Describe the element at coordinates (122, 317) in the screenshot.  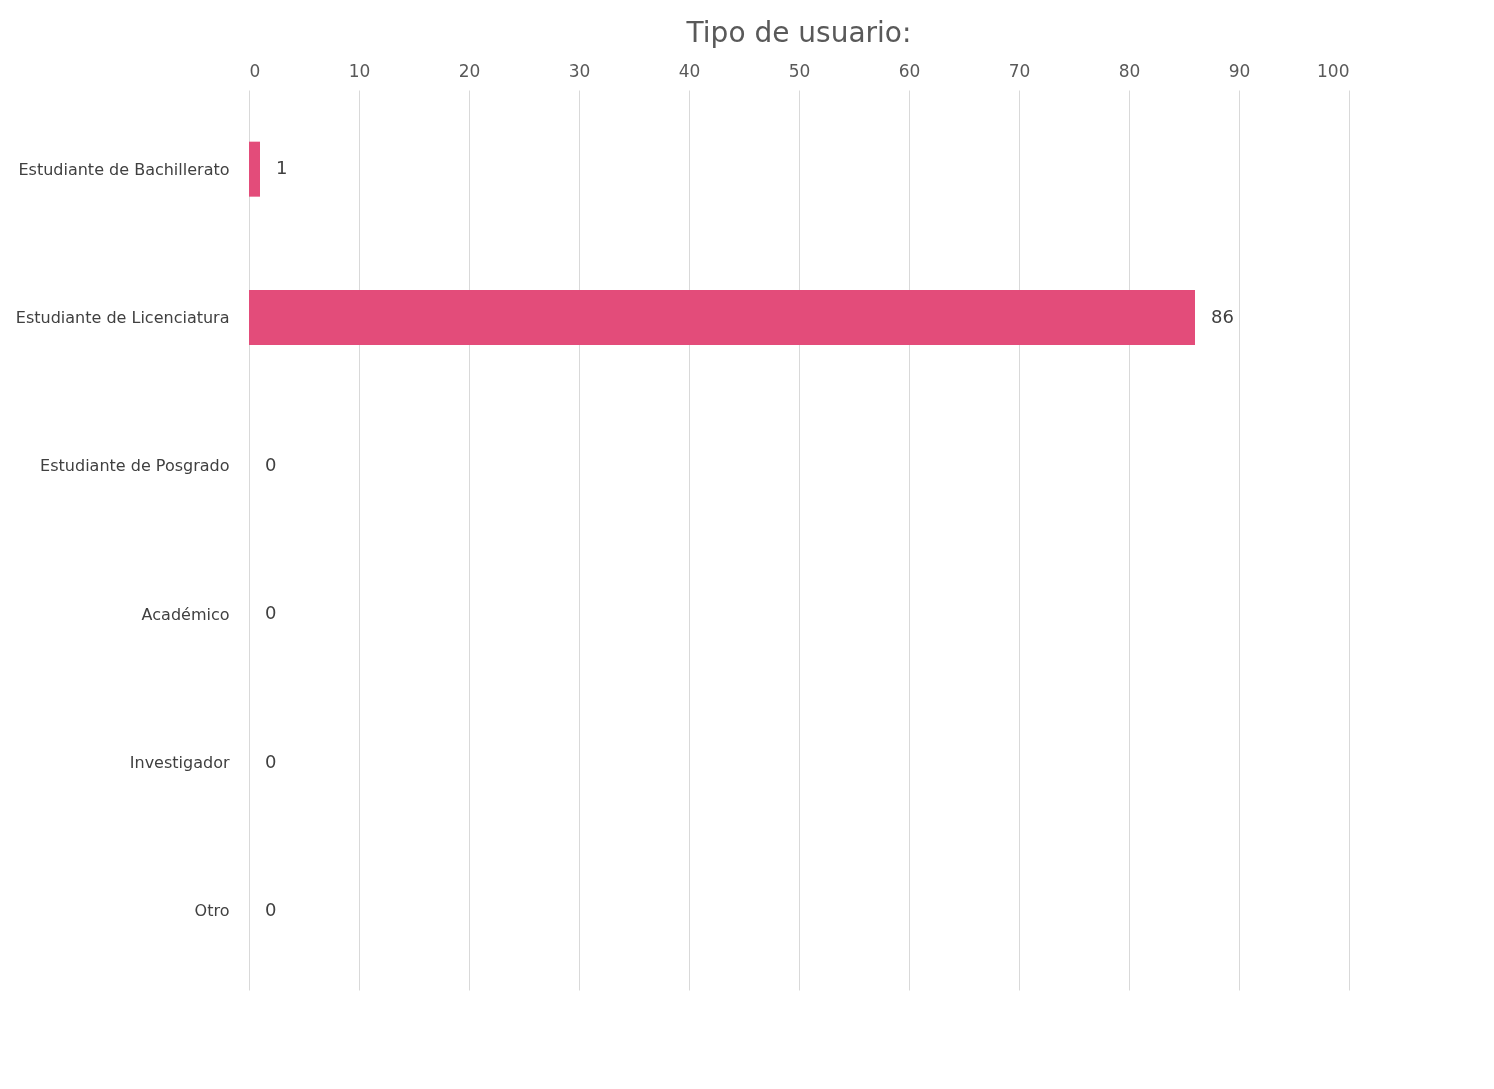
I see `y-tick-label: Estudiante de Licenciatura` at that location.